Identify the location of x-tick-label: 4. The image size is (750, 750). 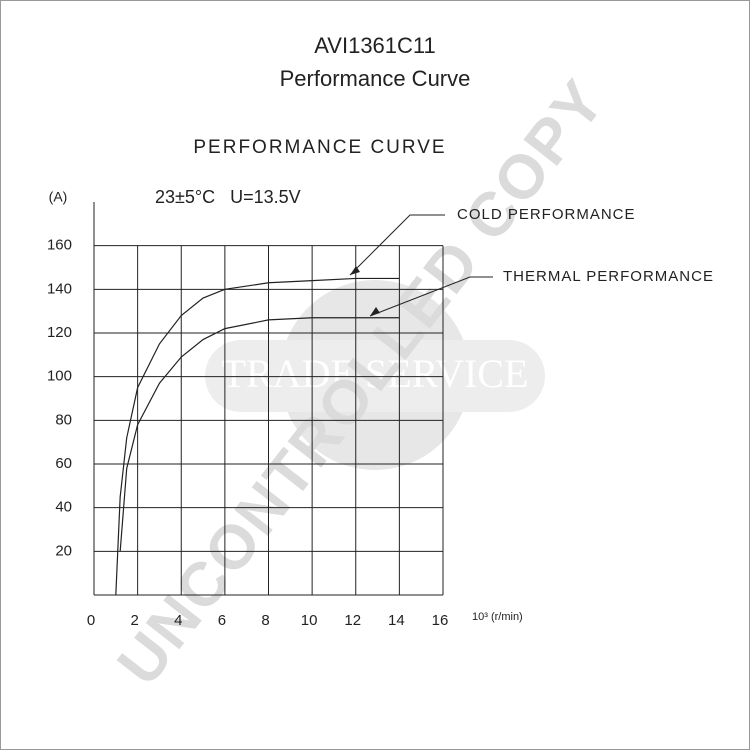
(178, 620).